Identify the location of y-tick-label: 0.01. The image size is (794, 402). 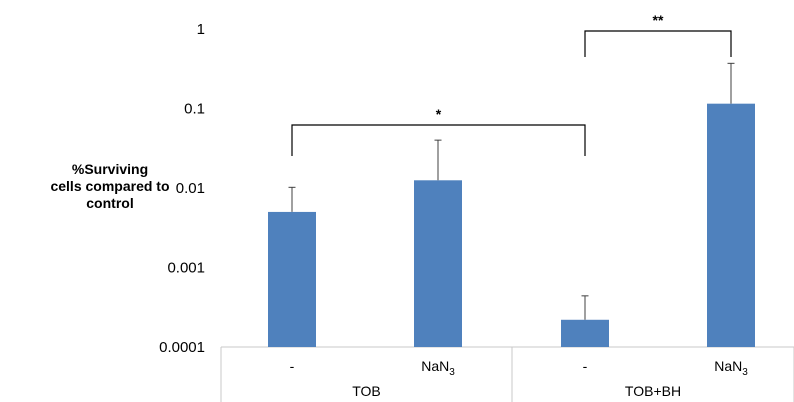
(190, 188).